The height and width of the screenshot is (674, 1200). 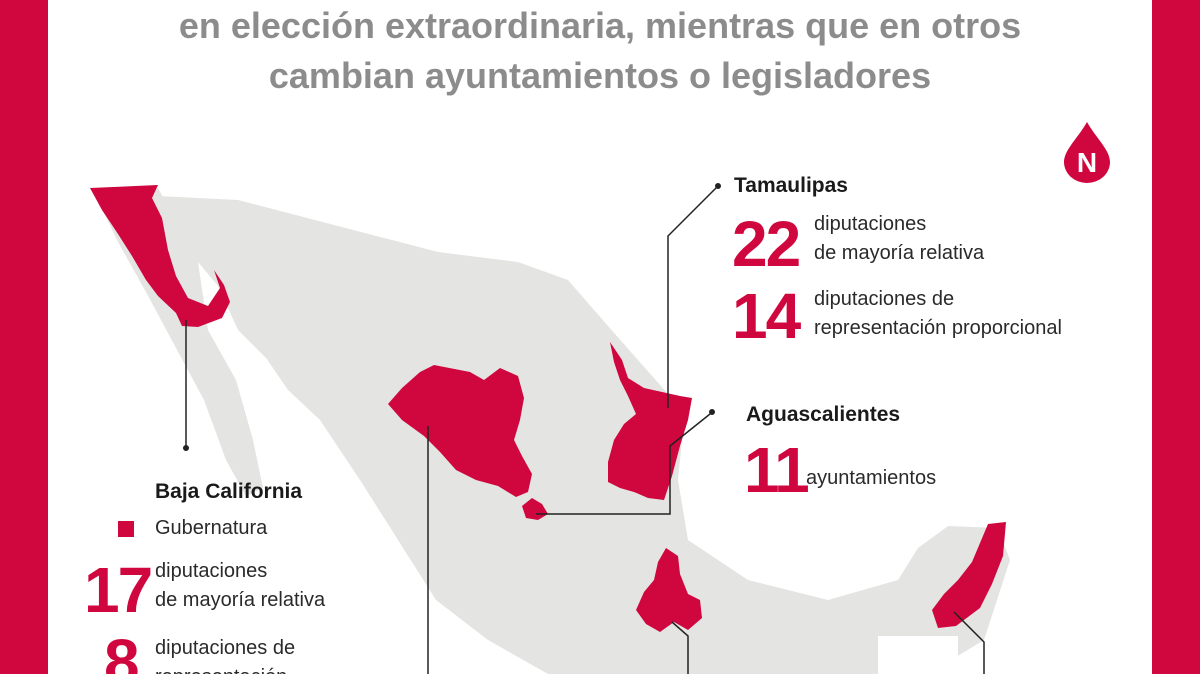 I want to click on baja-california-stat2-line1: diputaciones de, so click(x=225, y=648).